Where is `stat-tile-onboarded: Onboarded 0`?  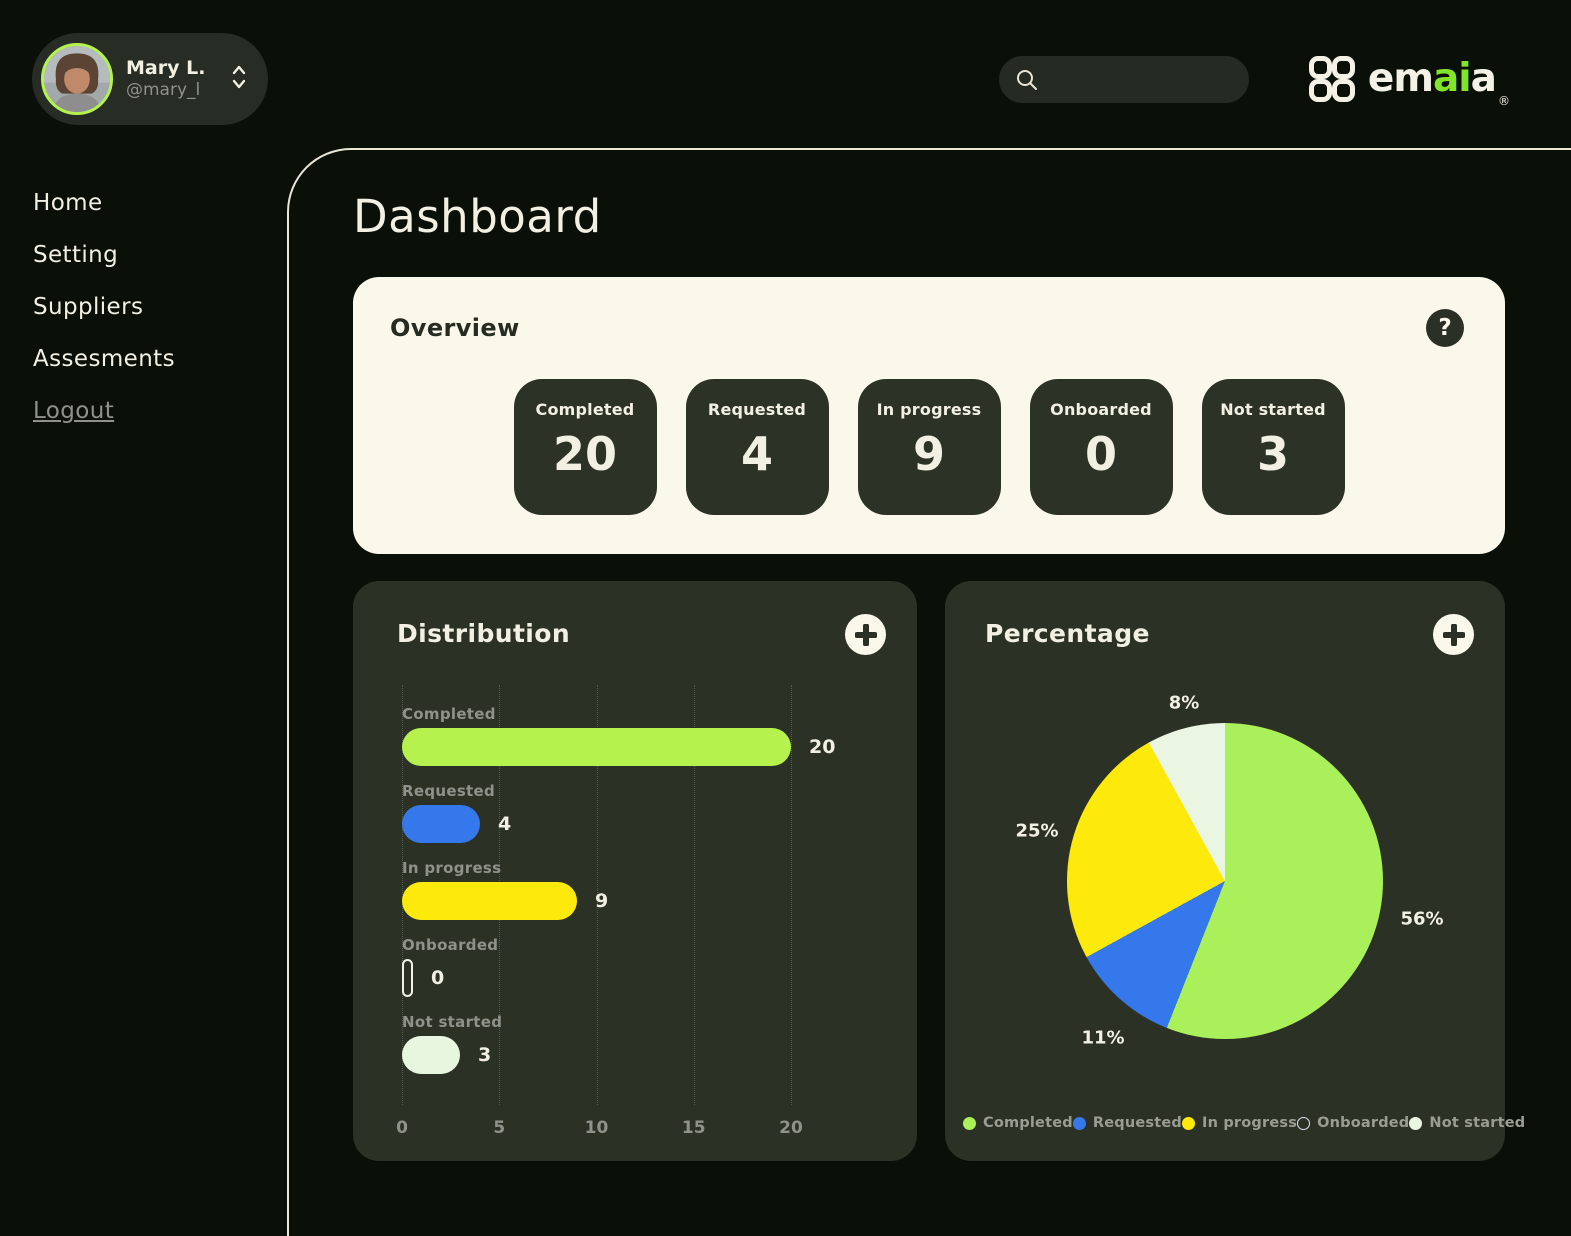 stat-tile-onboarded: Onboarded 0 is located at coordinates (1101, 447).